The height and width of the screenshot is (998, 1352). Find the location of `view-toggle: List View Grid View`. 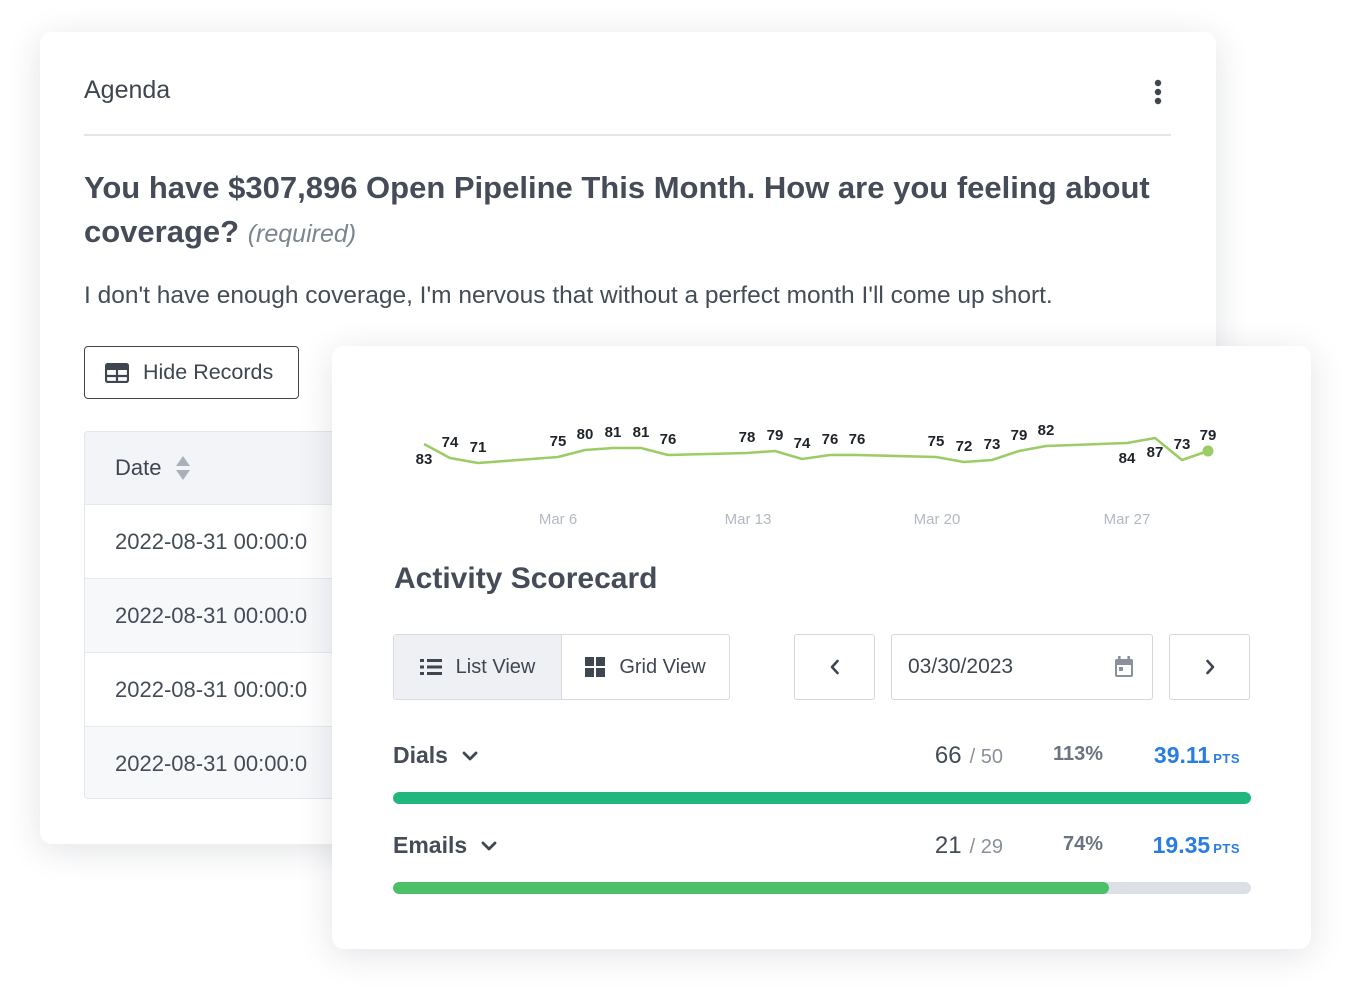

view-toggle: List View Grid View is located at coordinates (561, 667).